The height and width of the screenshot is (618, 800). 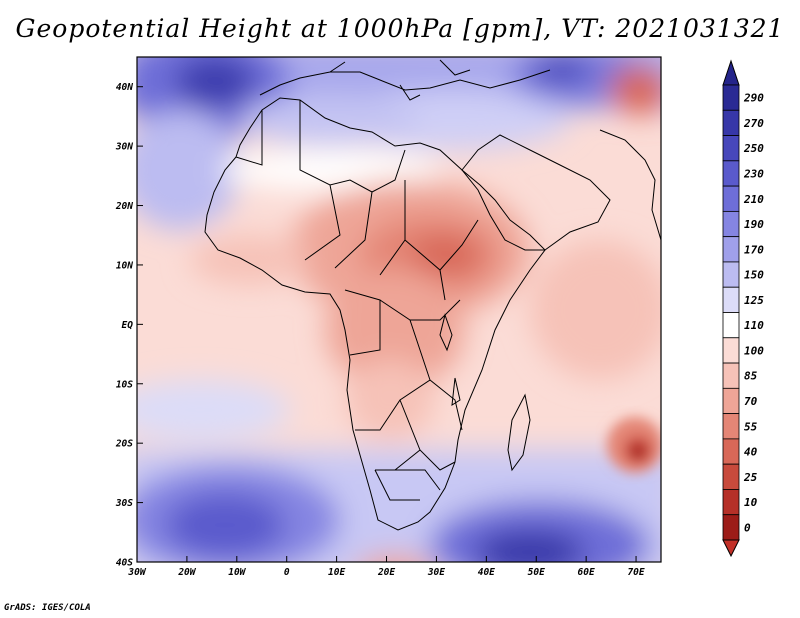 I want to click on lat-tick-label: 30S, so click(x=124, y=503).